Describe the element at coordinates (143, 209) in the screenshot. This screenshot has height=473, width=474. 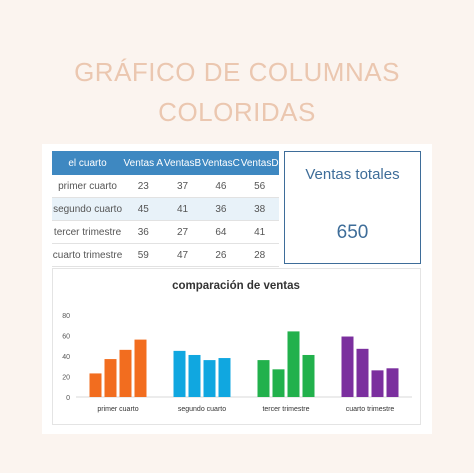
I see `table-cell: 45` at that location.